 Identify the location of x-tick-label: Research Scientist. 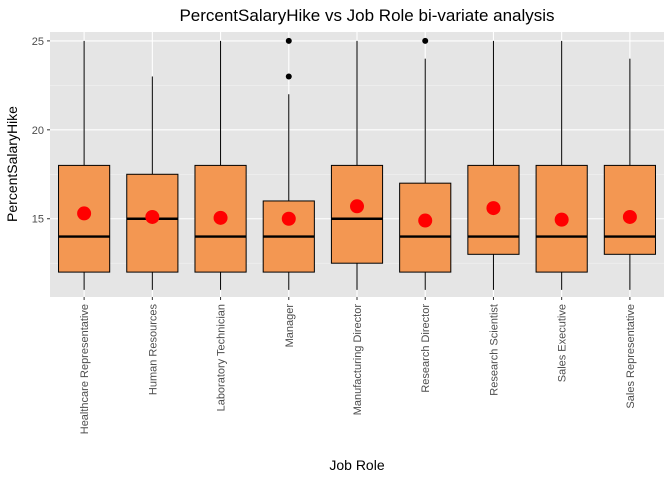
(494, 350).